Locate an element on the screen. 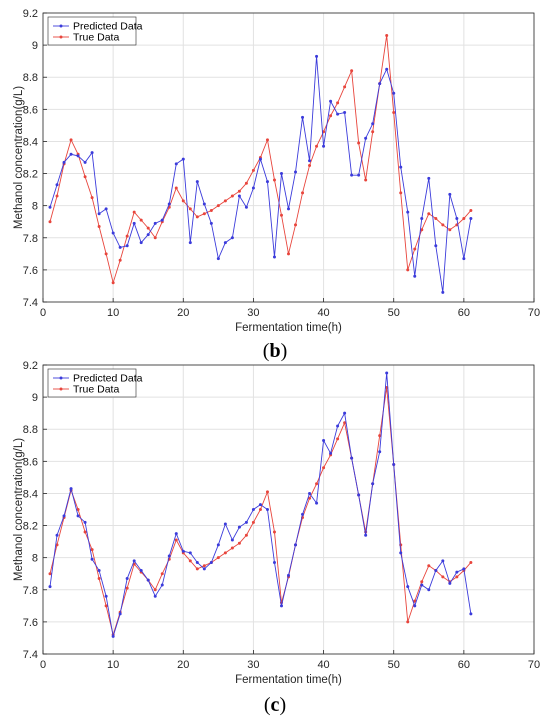 This screenshot has width=550, height=723. y-tick-label: 8.6 is located at coordinates (30, 110).